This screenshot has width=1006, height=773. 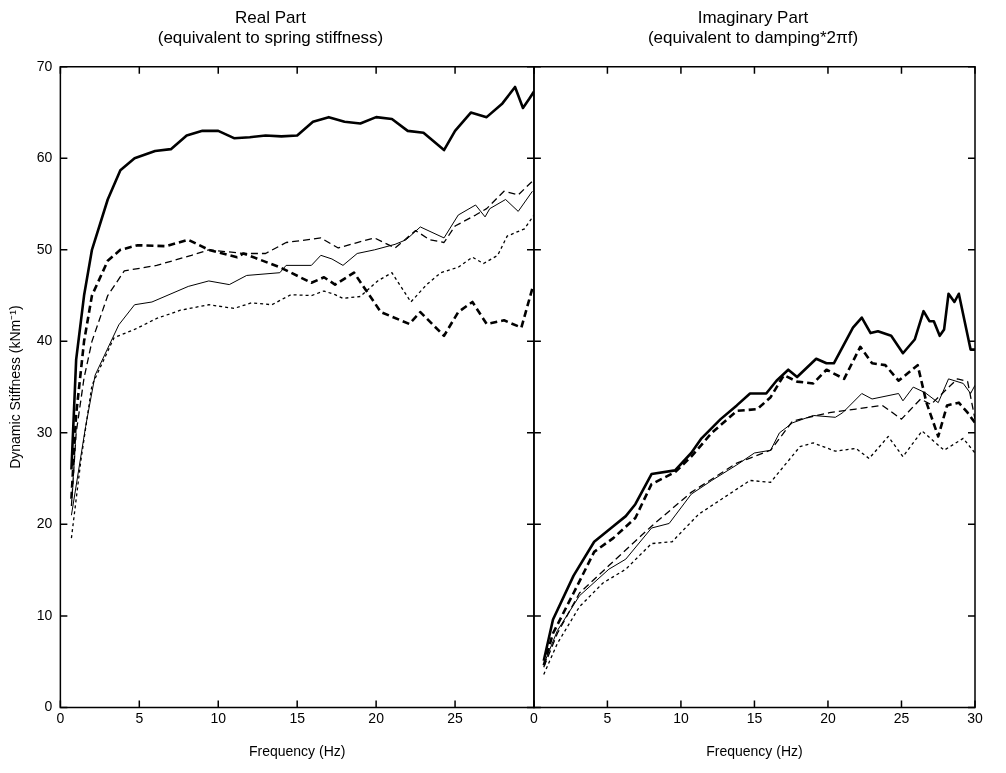 What do you see at coordinates (270, 27) in the screenshot?
I see `chart-title: Real Part (equivalent to spring stiffness)` at bounding box center [270, 27].